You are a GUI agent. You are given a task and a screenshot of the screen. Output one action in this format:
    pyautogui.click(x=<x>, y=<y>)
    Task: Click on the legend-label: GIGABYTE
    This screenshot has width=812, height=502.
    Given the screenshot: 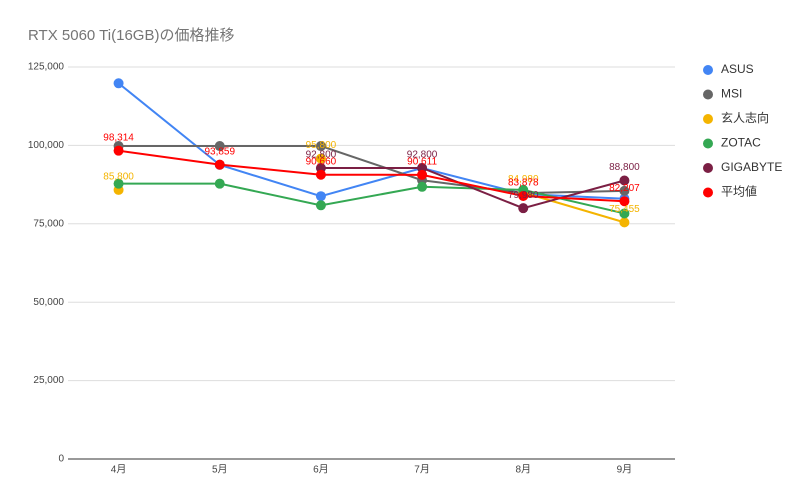 What is the action you would take?
    pyautogui.click(x=751, y=167)
    